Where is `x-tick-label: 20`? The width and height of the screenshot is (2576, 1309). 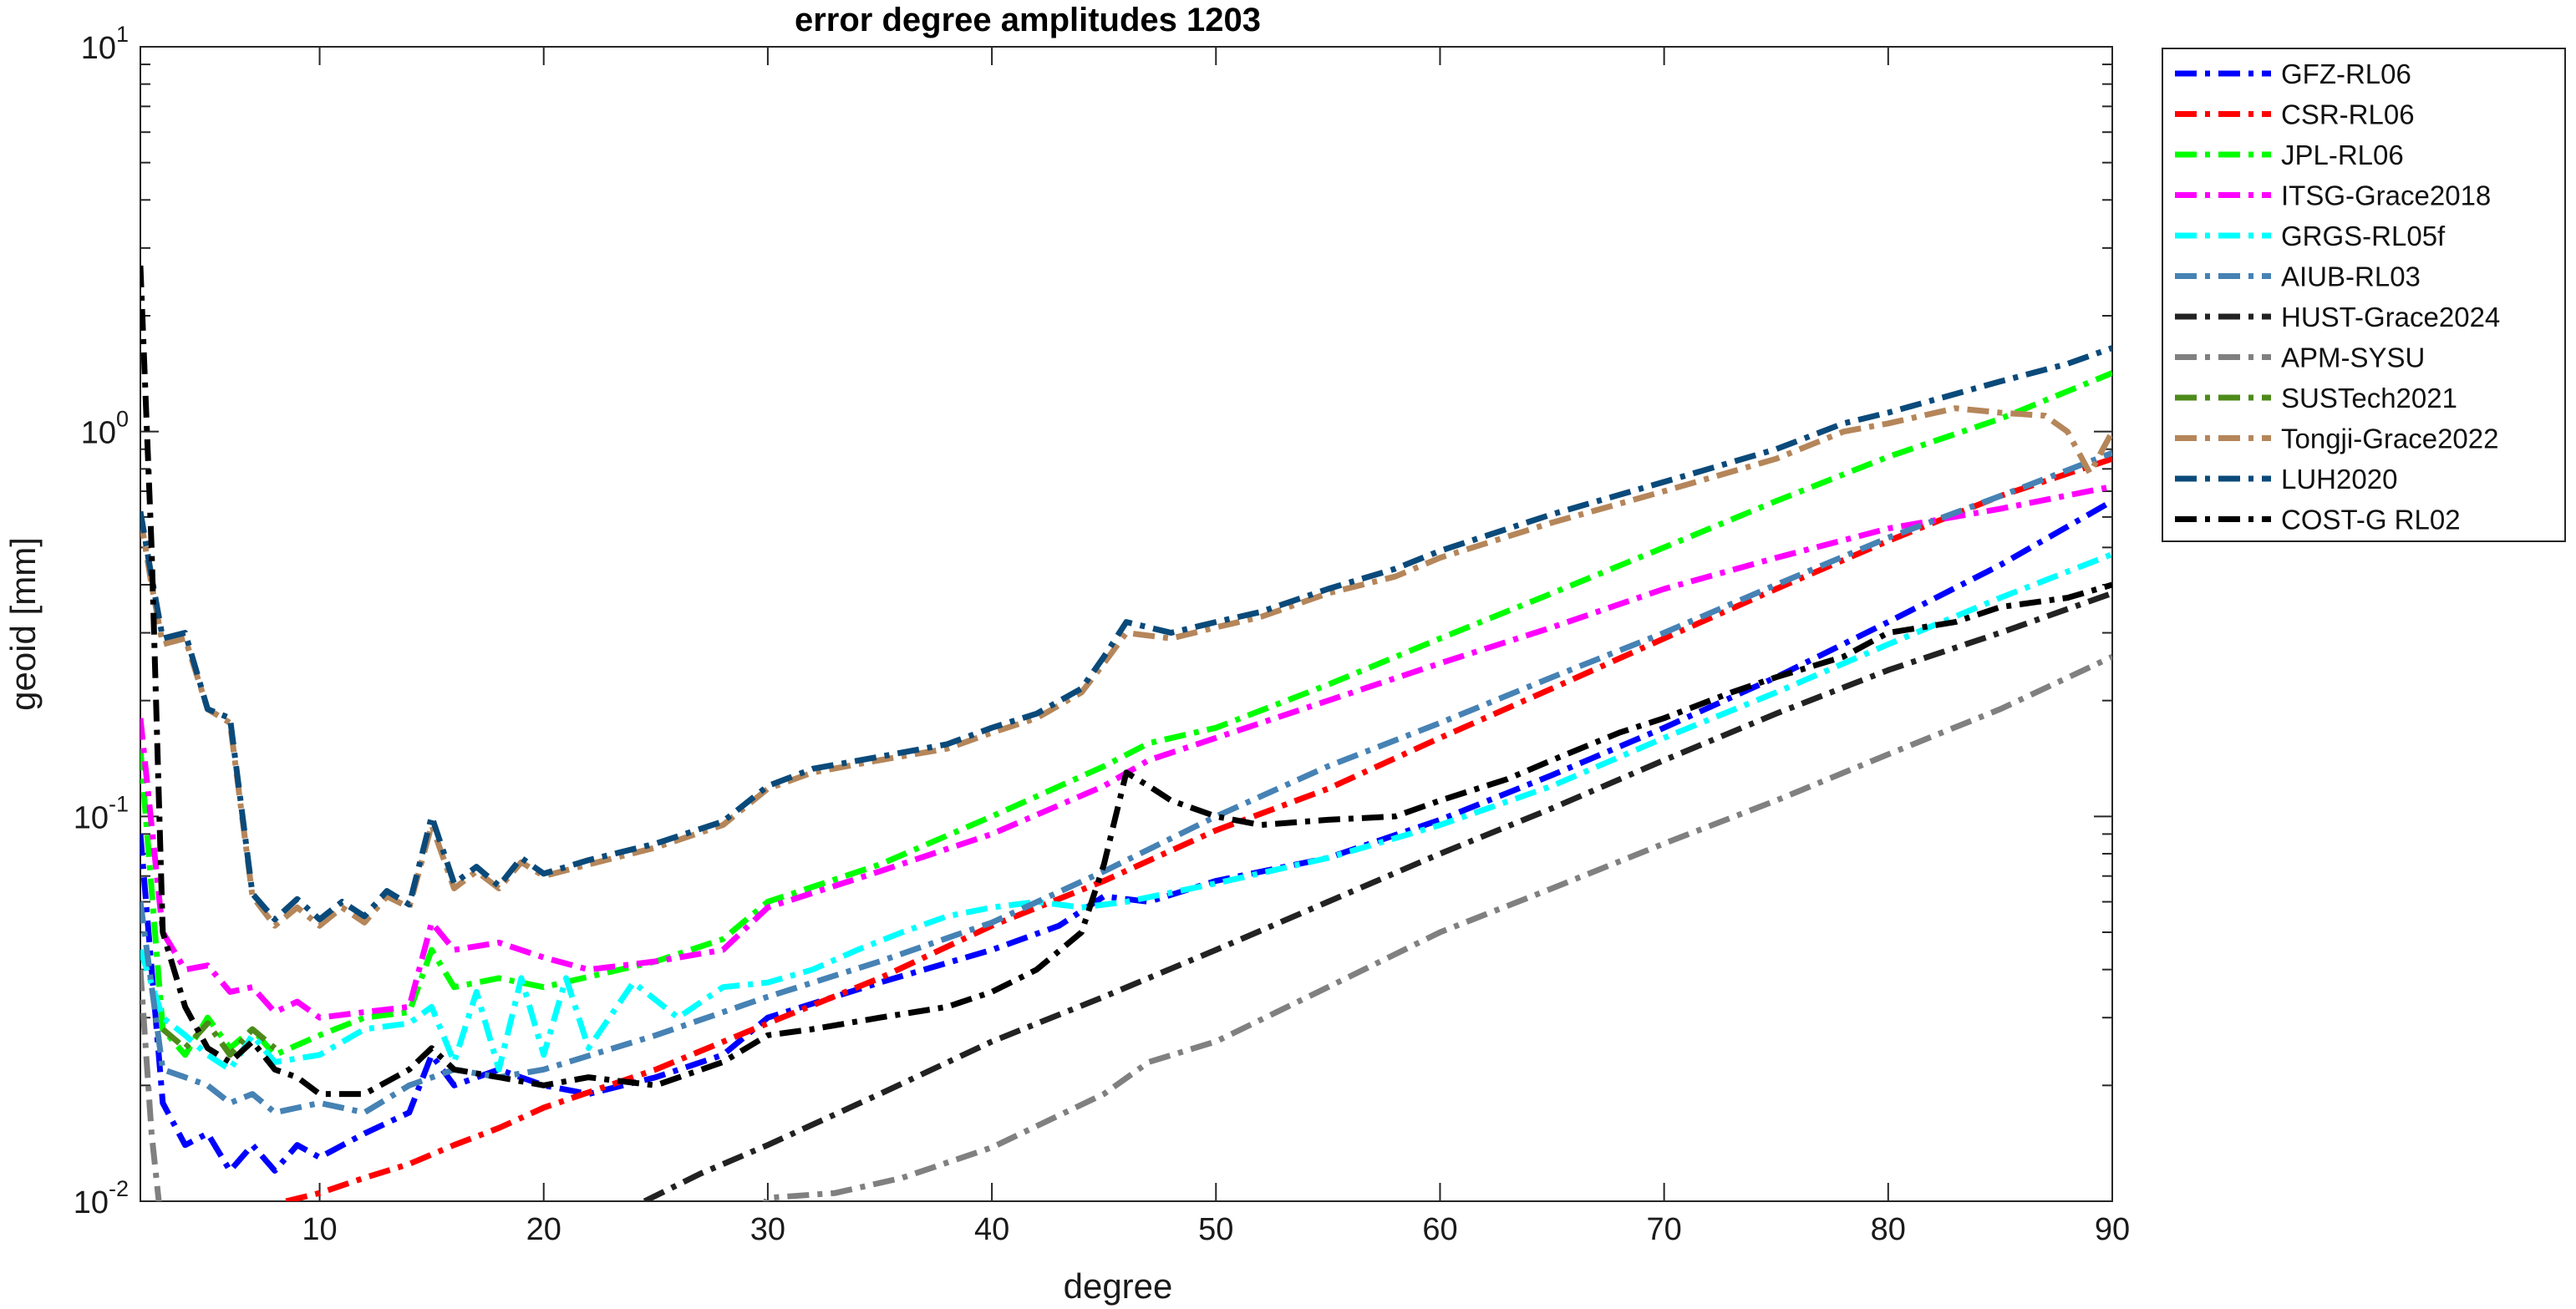
x-tick-label: 20 is located at coordinates (543, 1229).